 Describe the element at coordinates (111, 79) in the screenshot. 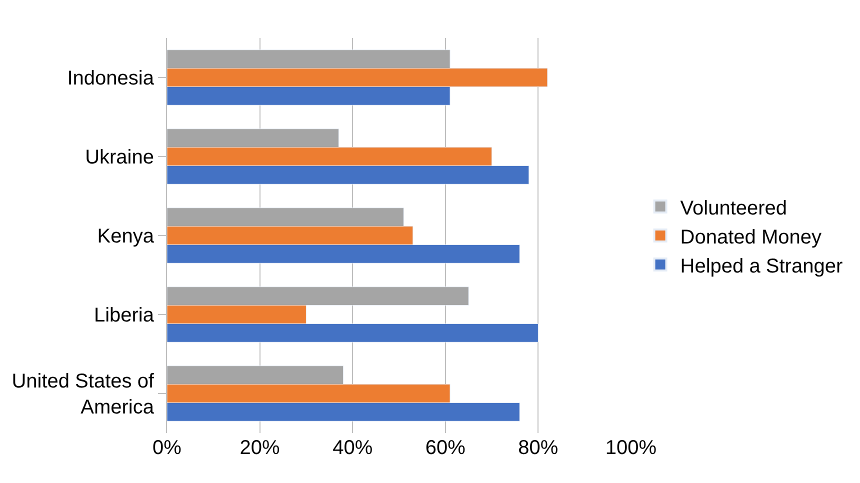

I see `y-tick-label: Indonesia` at that location.